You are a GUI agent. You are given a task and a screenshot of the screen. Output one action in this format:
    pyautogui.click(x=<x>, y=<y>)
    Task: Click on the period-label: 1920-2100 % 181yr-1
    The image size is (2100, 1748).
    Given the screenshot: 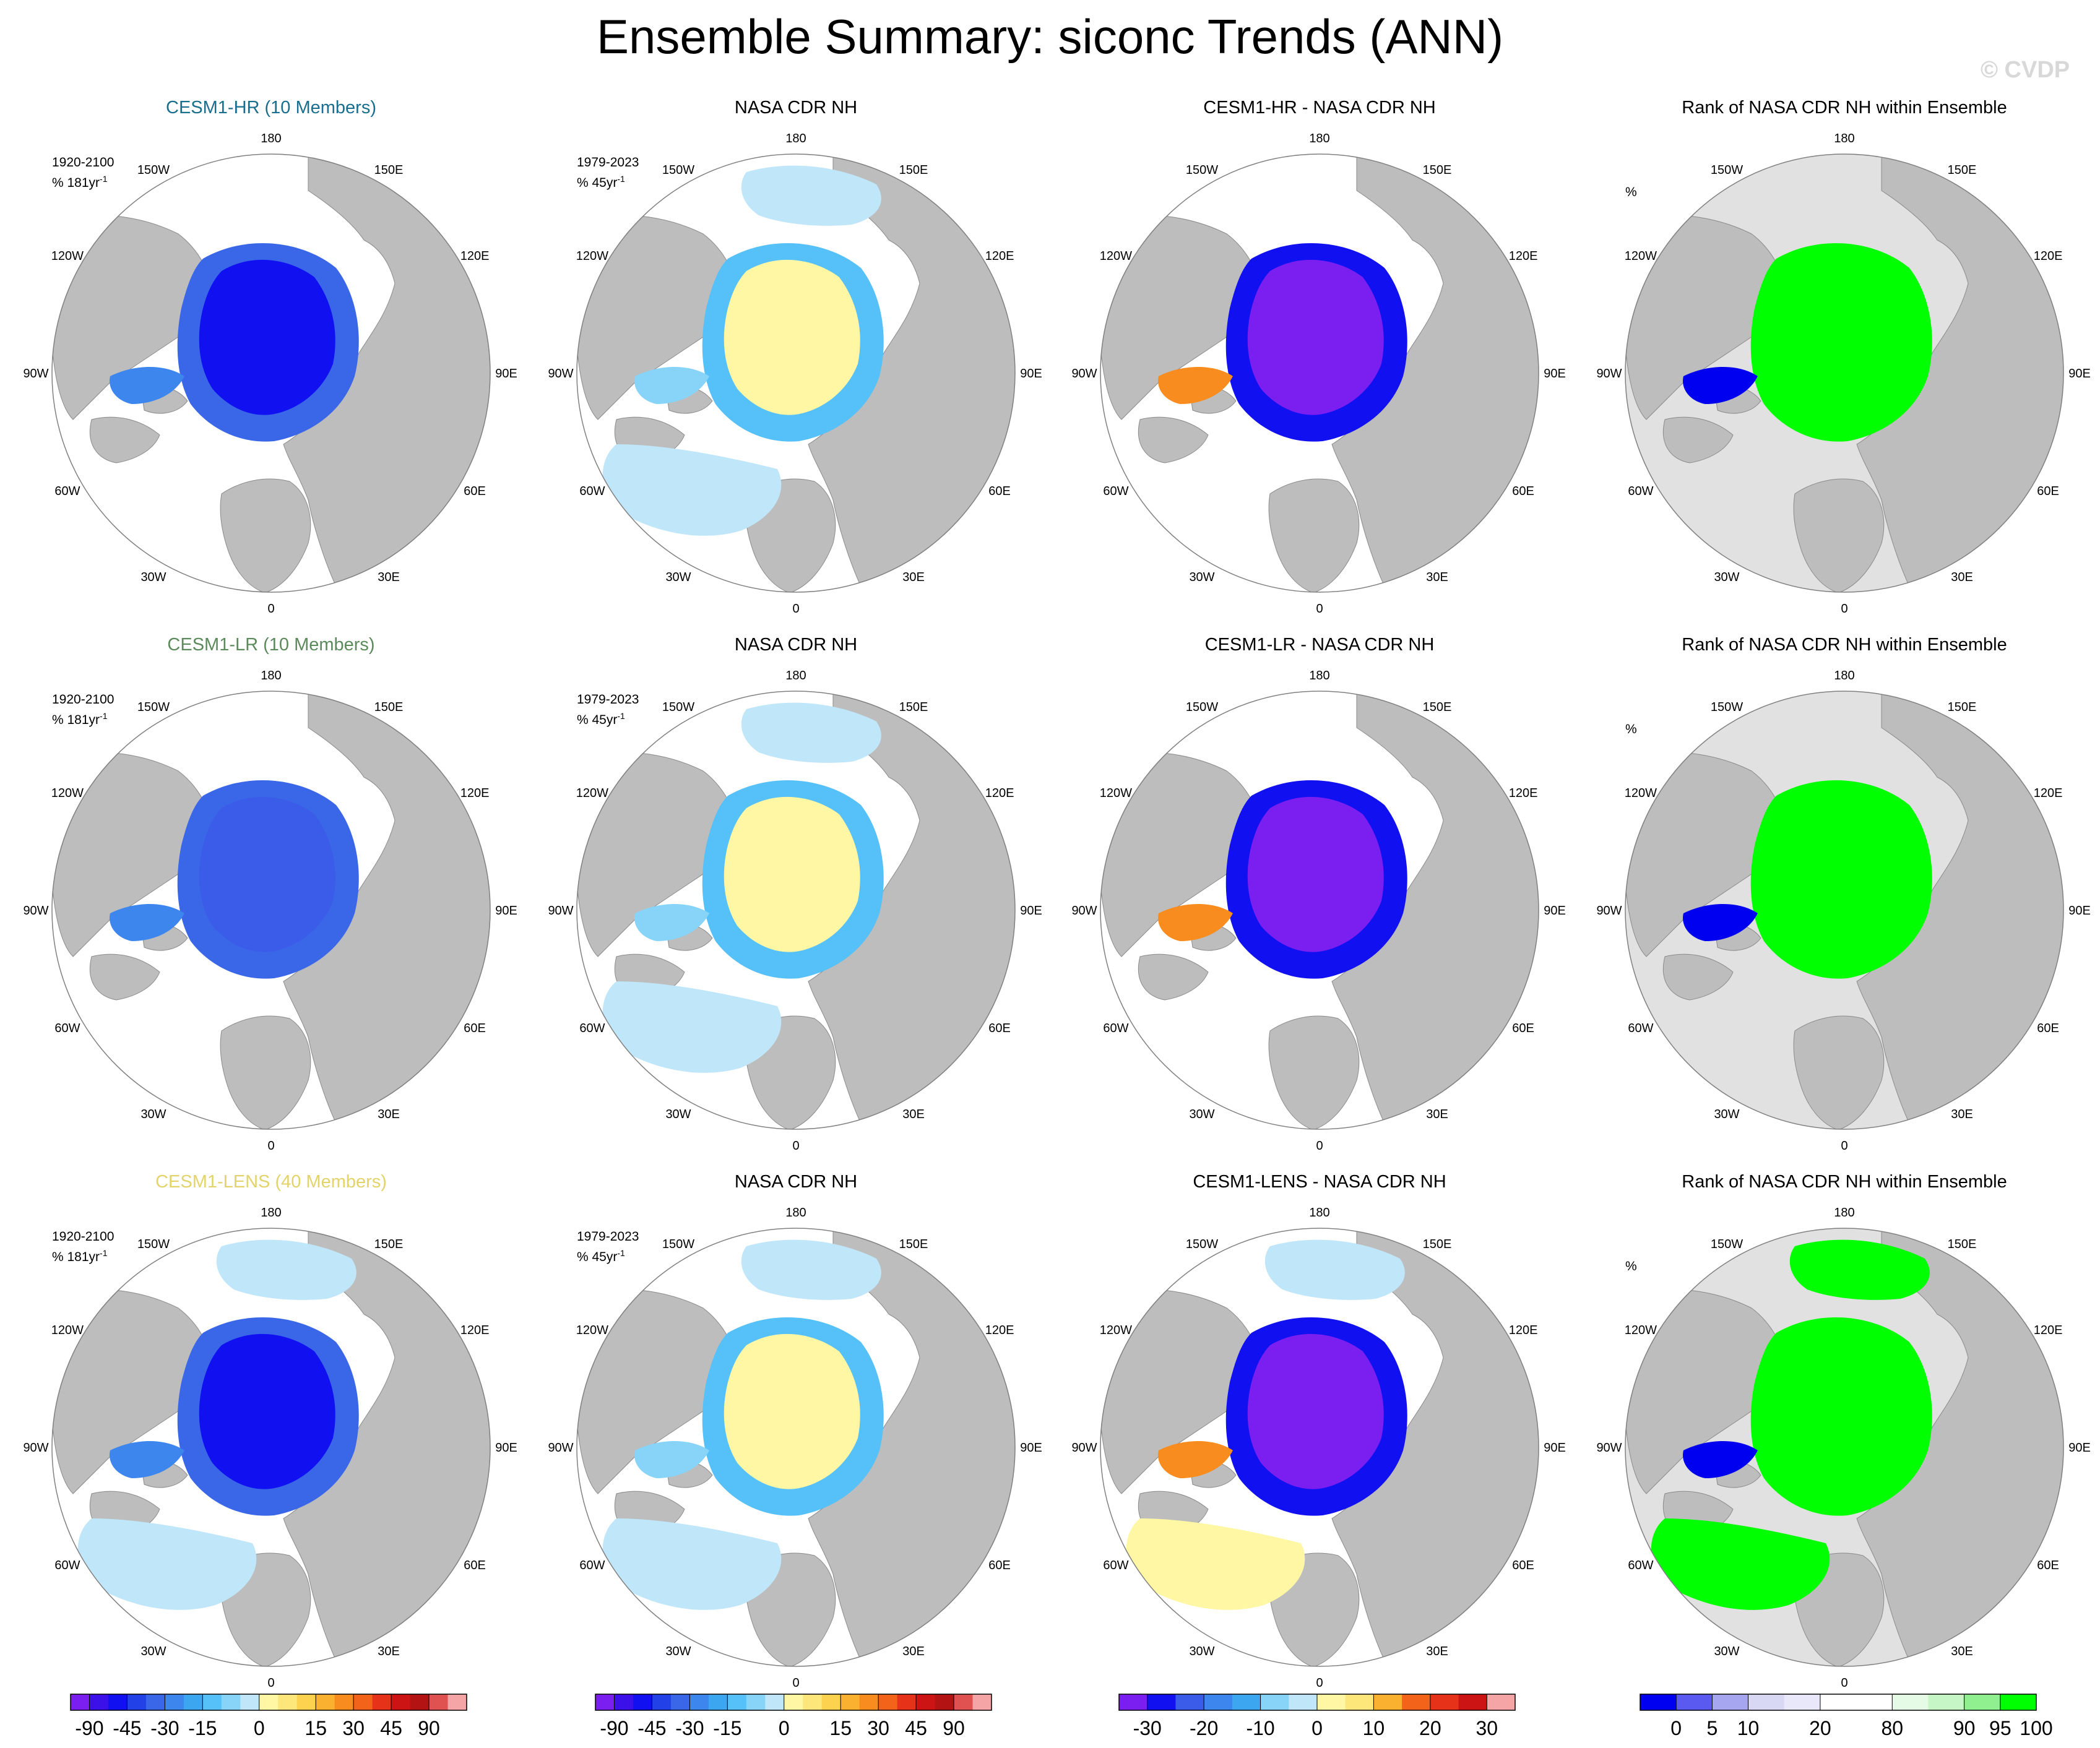 What is the action you would take?
    pyautogui.click(x=83, y=173)
    